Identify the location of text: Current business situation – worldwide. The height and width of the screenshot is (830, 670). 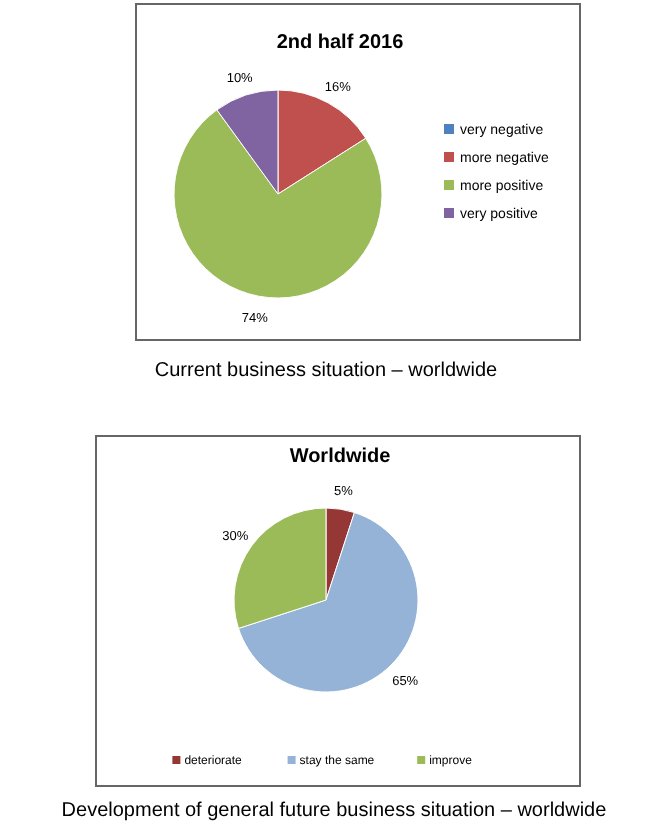
(326, 371).